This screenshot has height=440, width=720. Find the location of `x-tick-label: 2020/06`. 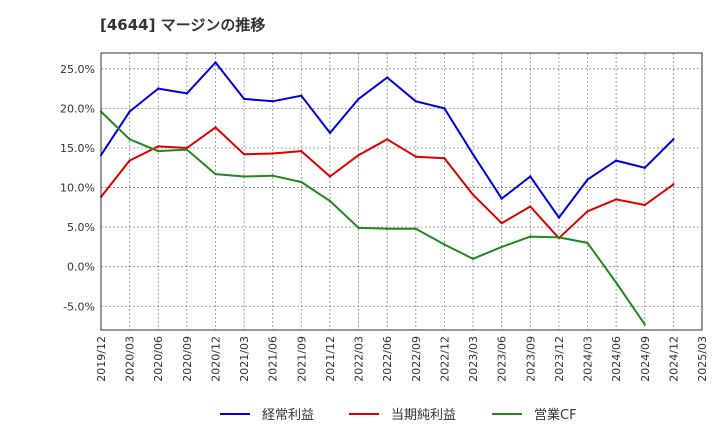

x-tick-label: 2020/06 is located at coordinates (158, 359).